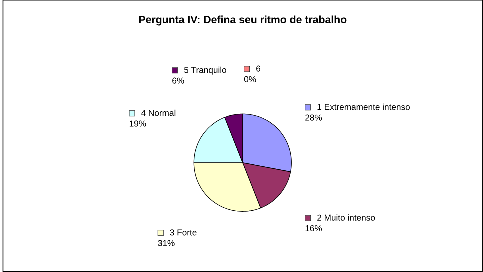 The width and height of the screenshot is (483, 272). Describe the element at coordinates (243, 21) in the screenshot. I see `chart-title: Pergunta IV: Defina seu ritmo de trabalho` at that location.